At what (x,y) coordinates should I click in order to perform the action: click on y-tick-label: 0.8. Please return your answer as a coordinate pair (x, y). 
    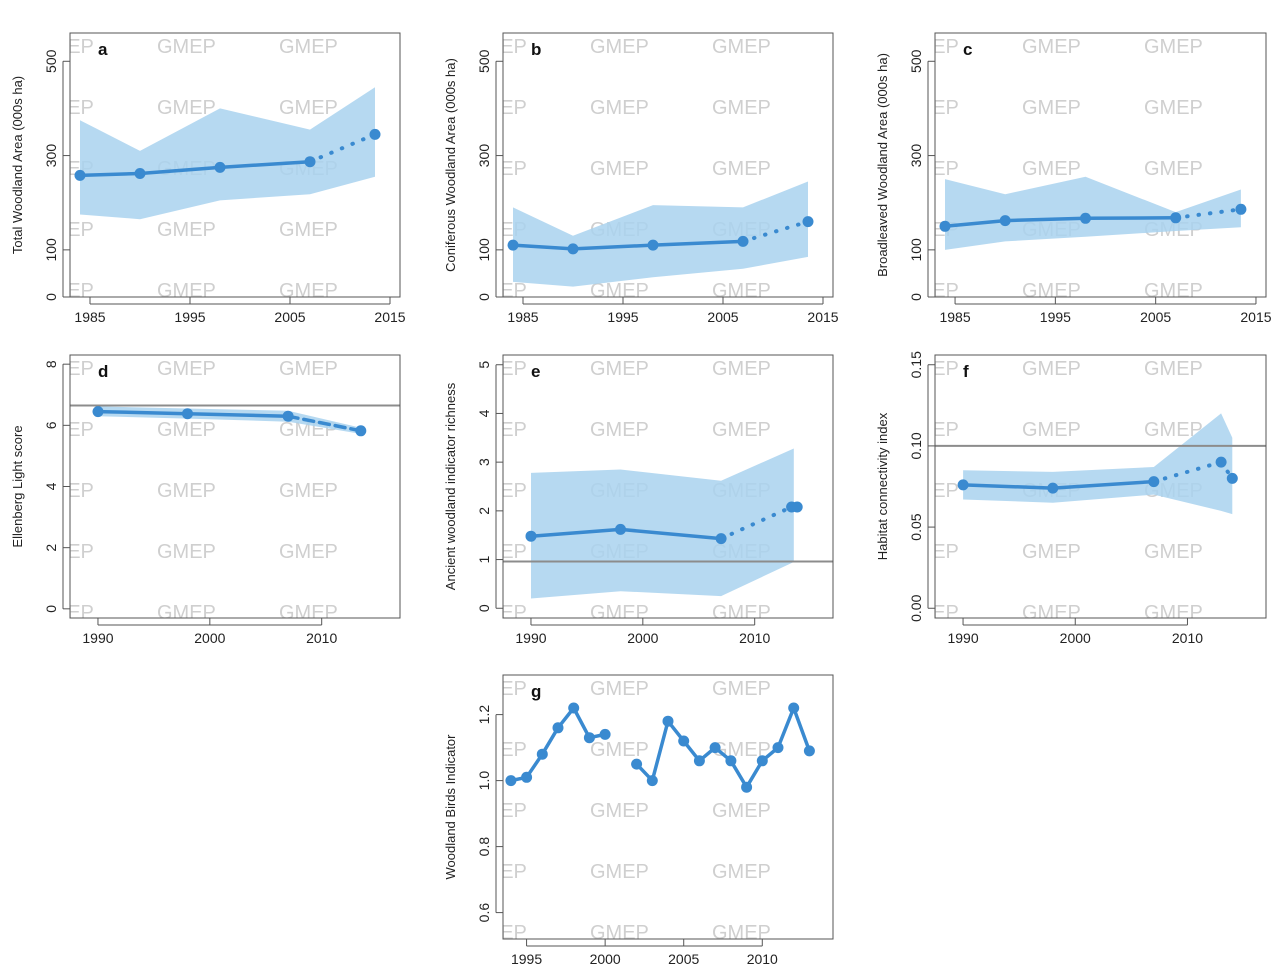
    Looking at the image, I should click on (484, 847).